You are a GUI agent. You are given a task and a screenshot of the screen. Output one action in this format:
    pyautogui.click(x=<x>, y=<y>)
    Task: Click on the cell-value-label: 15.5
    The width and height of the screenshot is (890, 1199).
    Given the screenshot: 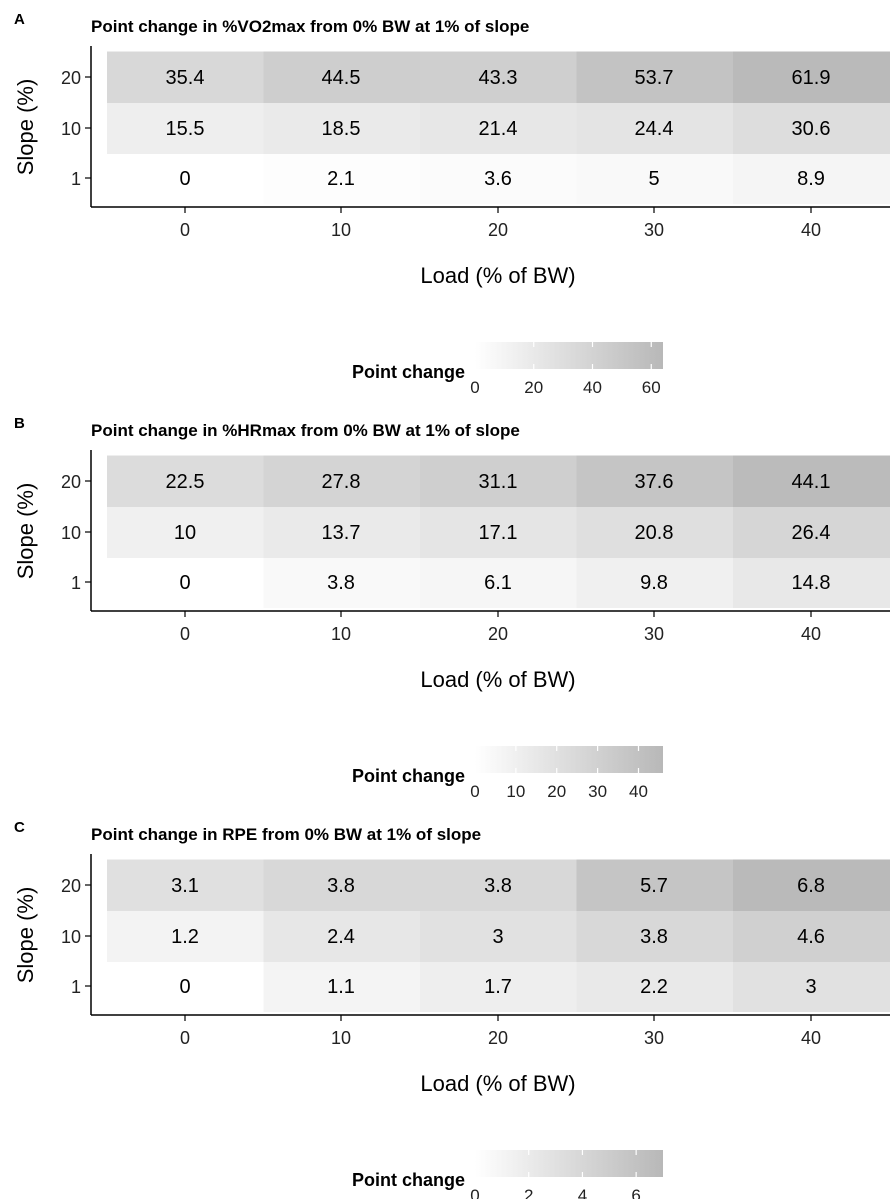 What is the action you would take?
    pyautogui.click(x=185, y=129)
    